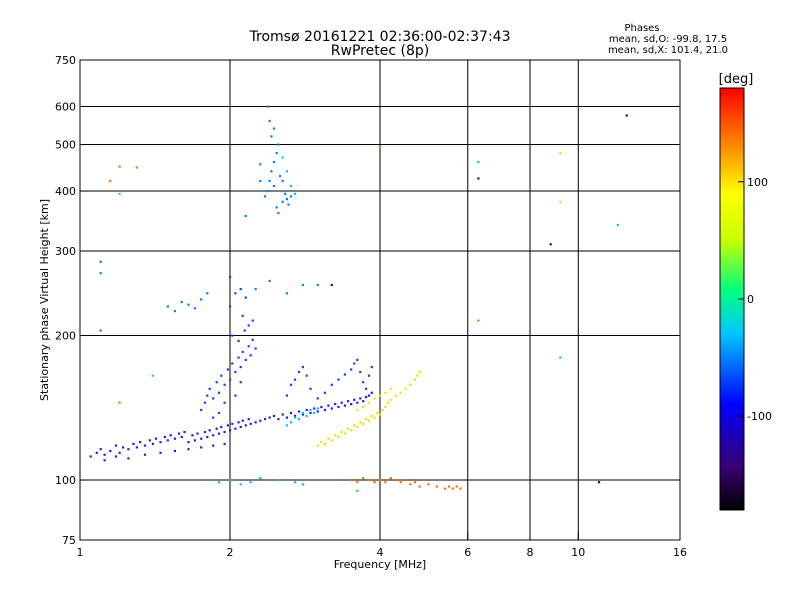  I want to click on y-tick-label: 600, so click(65, 107).